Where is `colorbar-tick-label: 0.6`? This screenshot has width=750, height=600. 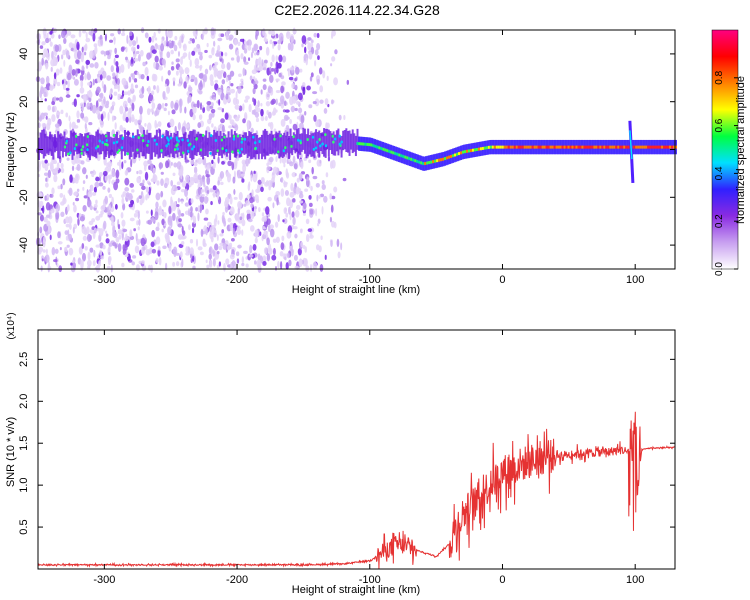 colorbar-tick-label: 0.6 is located at coordinates (719, 125).